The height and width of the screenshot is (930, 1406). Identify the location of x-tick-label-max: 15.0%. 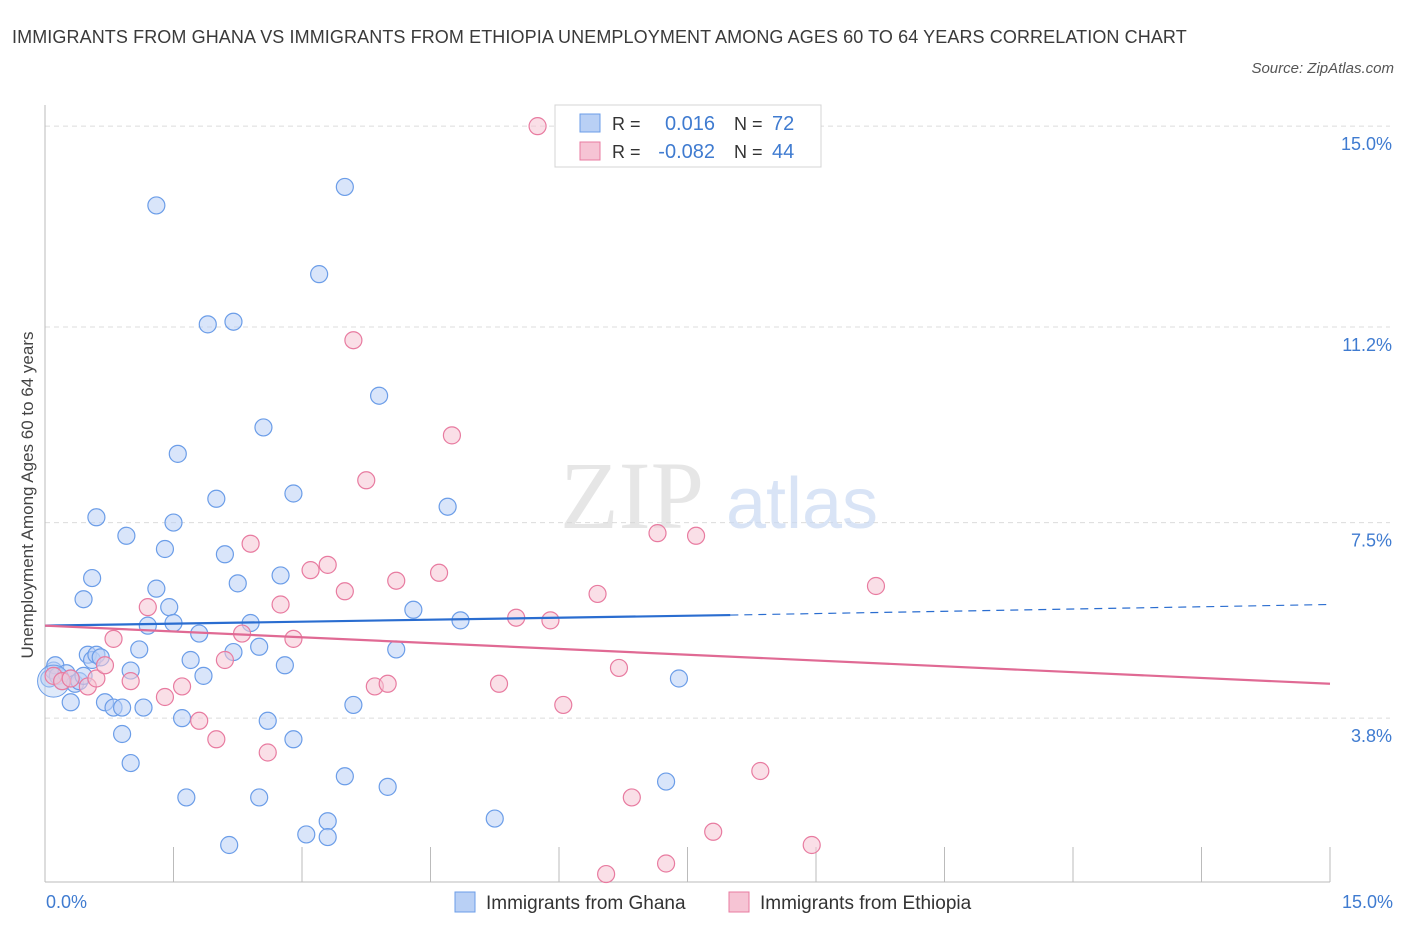
(1367, 902).